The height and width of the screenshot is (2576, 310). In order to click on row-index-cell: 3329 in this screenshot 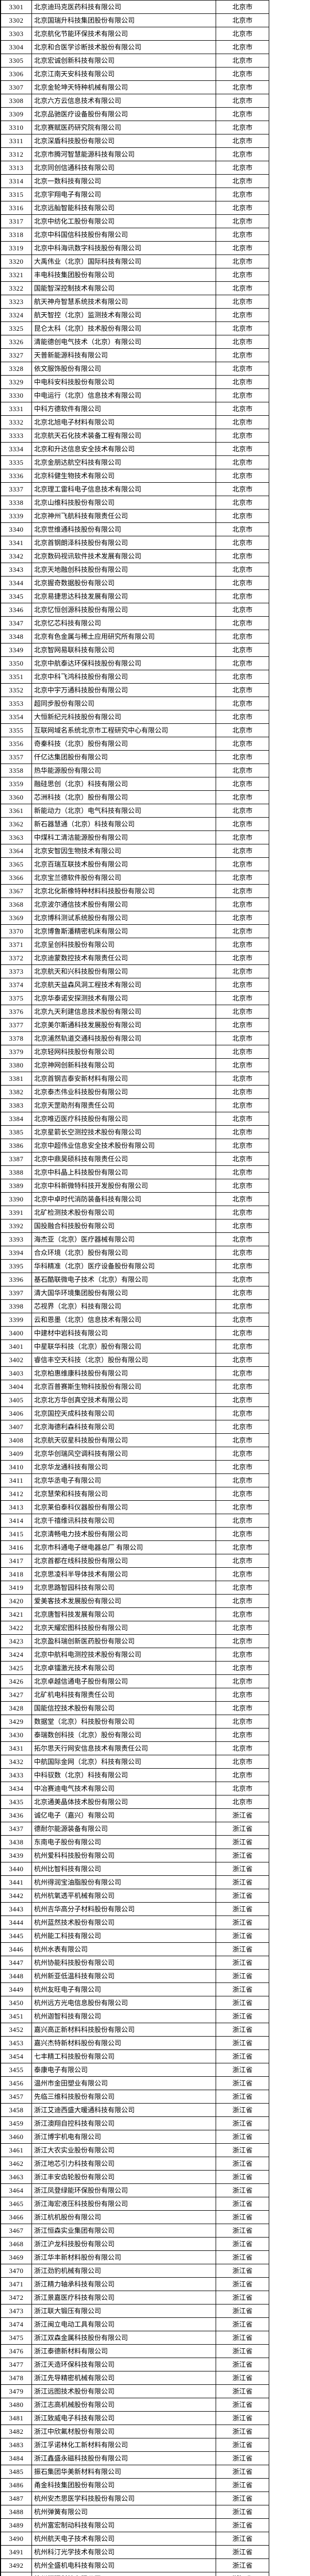, I will do `click(16, 382)`.